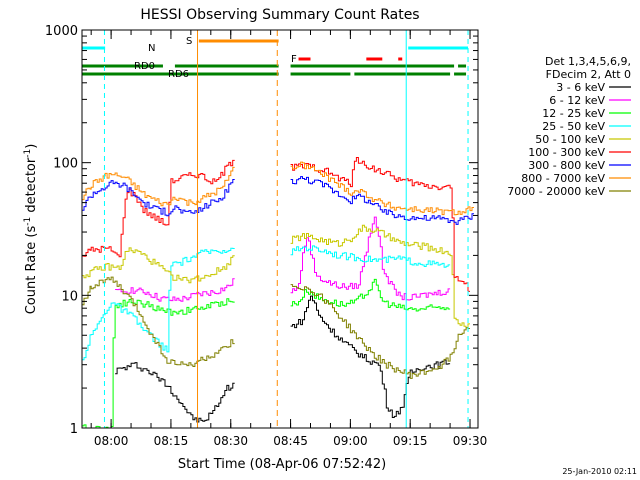 The height and width of the screenshot is (480, 640). What do you see at coordinates (282, 464) in the screenshot?
I see `x-axis-label: Start Time (08-Apr-06 07:52:42)` at bounding box center [282, 464].